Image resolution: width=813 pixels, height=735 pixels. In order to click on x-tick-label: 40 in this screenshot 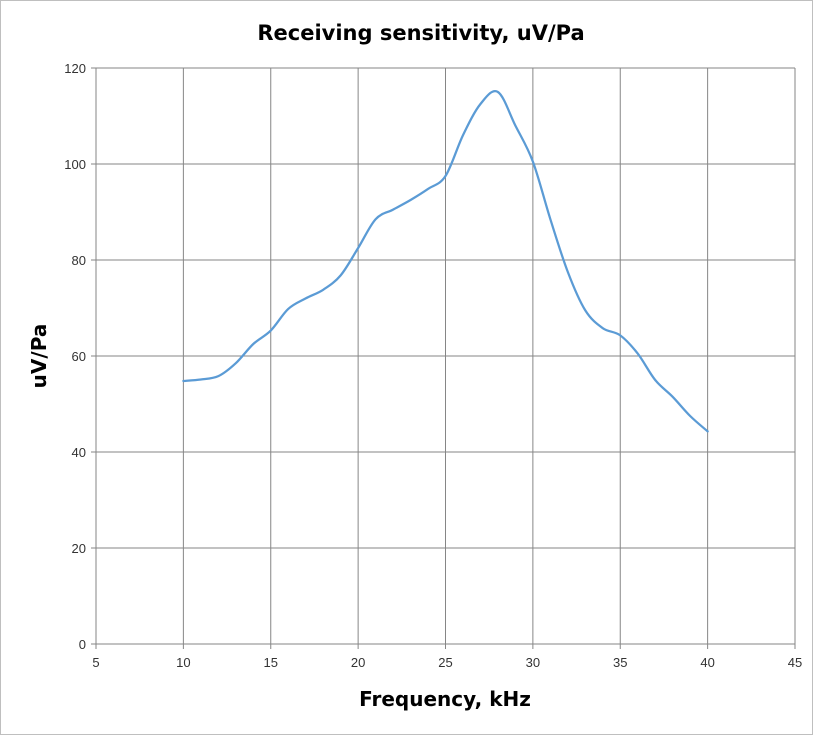, I will do `click(707, 662)`.